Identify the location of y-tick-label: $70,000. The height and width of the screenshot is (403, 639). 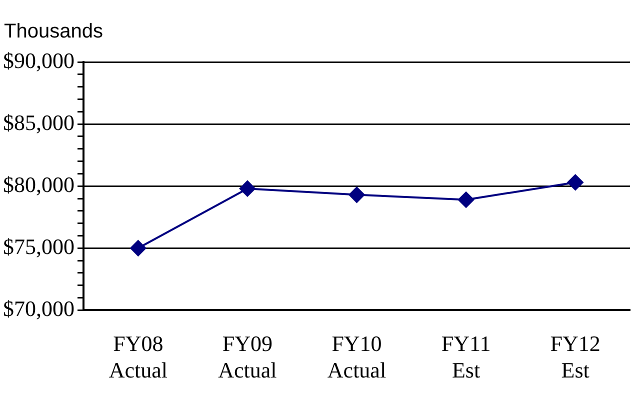
(38, 308).